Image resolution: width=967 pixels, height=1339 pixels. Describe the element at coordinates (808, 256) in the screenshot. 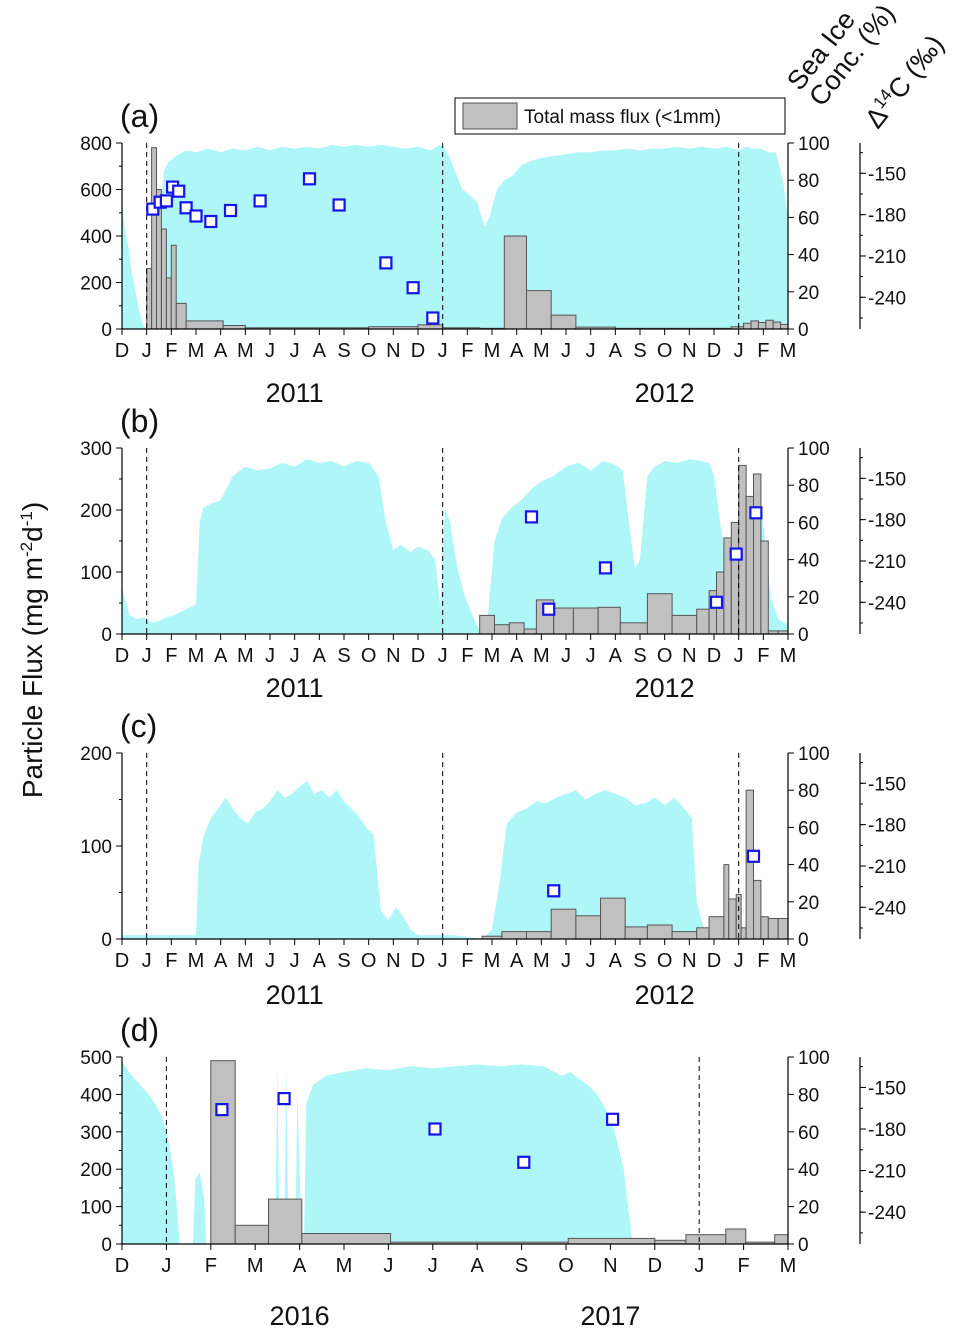

I see `ice-tick-label: 40` at that location.